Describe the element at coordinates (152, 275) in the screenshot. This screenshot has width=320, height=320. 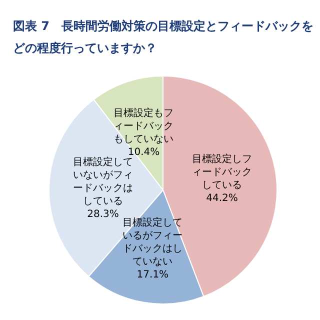
I see `data-label: 17.1%` at that location.